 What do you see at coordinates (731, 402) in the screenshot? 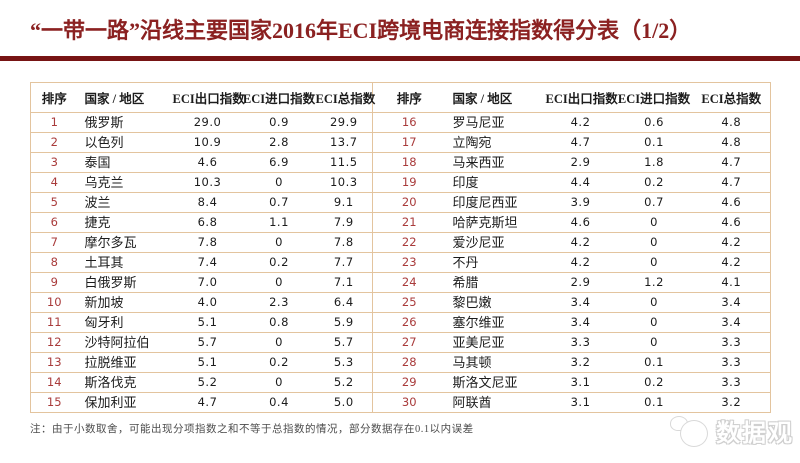
I see `total-index-cell: 3.2` at bounding box center [731, 402].